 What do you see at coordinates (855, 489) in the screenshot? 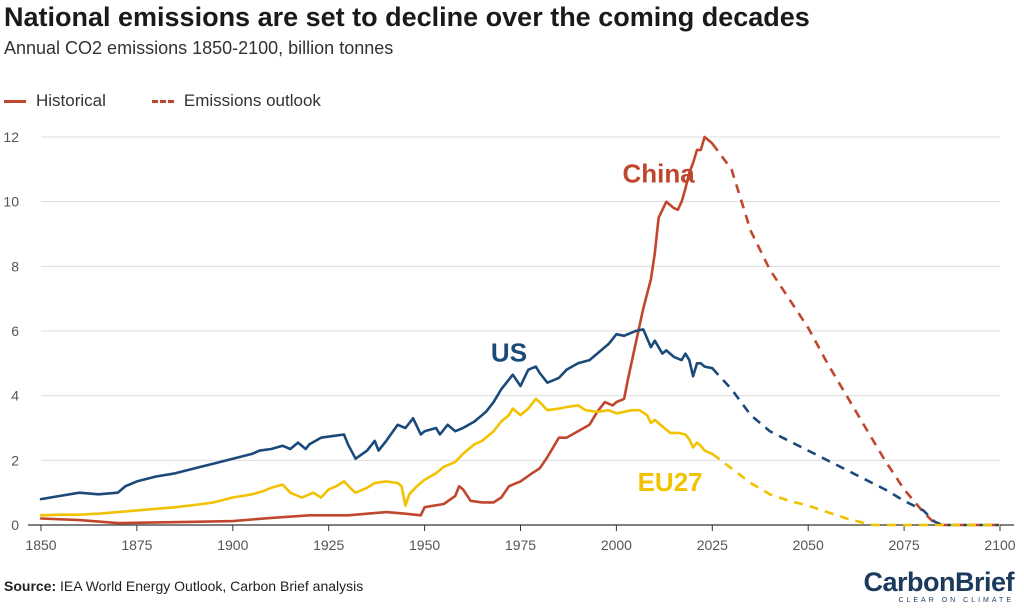
I see `series-eu27-outlook` at bounding box center [855, 489].